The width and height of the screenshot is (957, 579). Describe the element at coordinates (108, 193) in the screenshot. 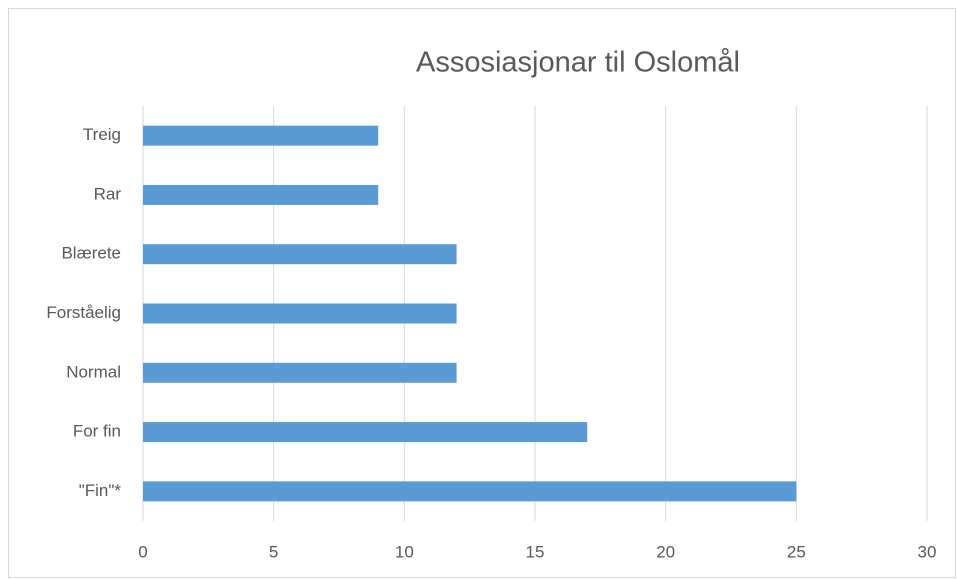

I see `y-tick-label: Rar` at that location.